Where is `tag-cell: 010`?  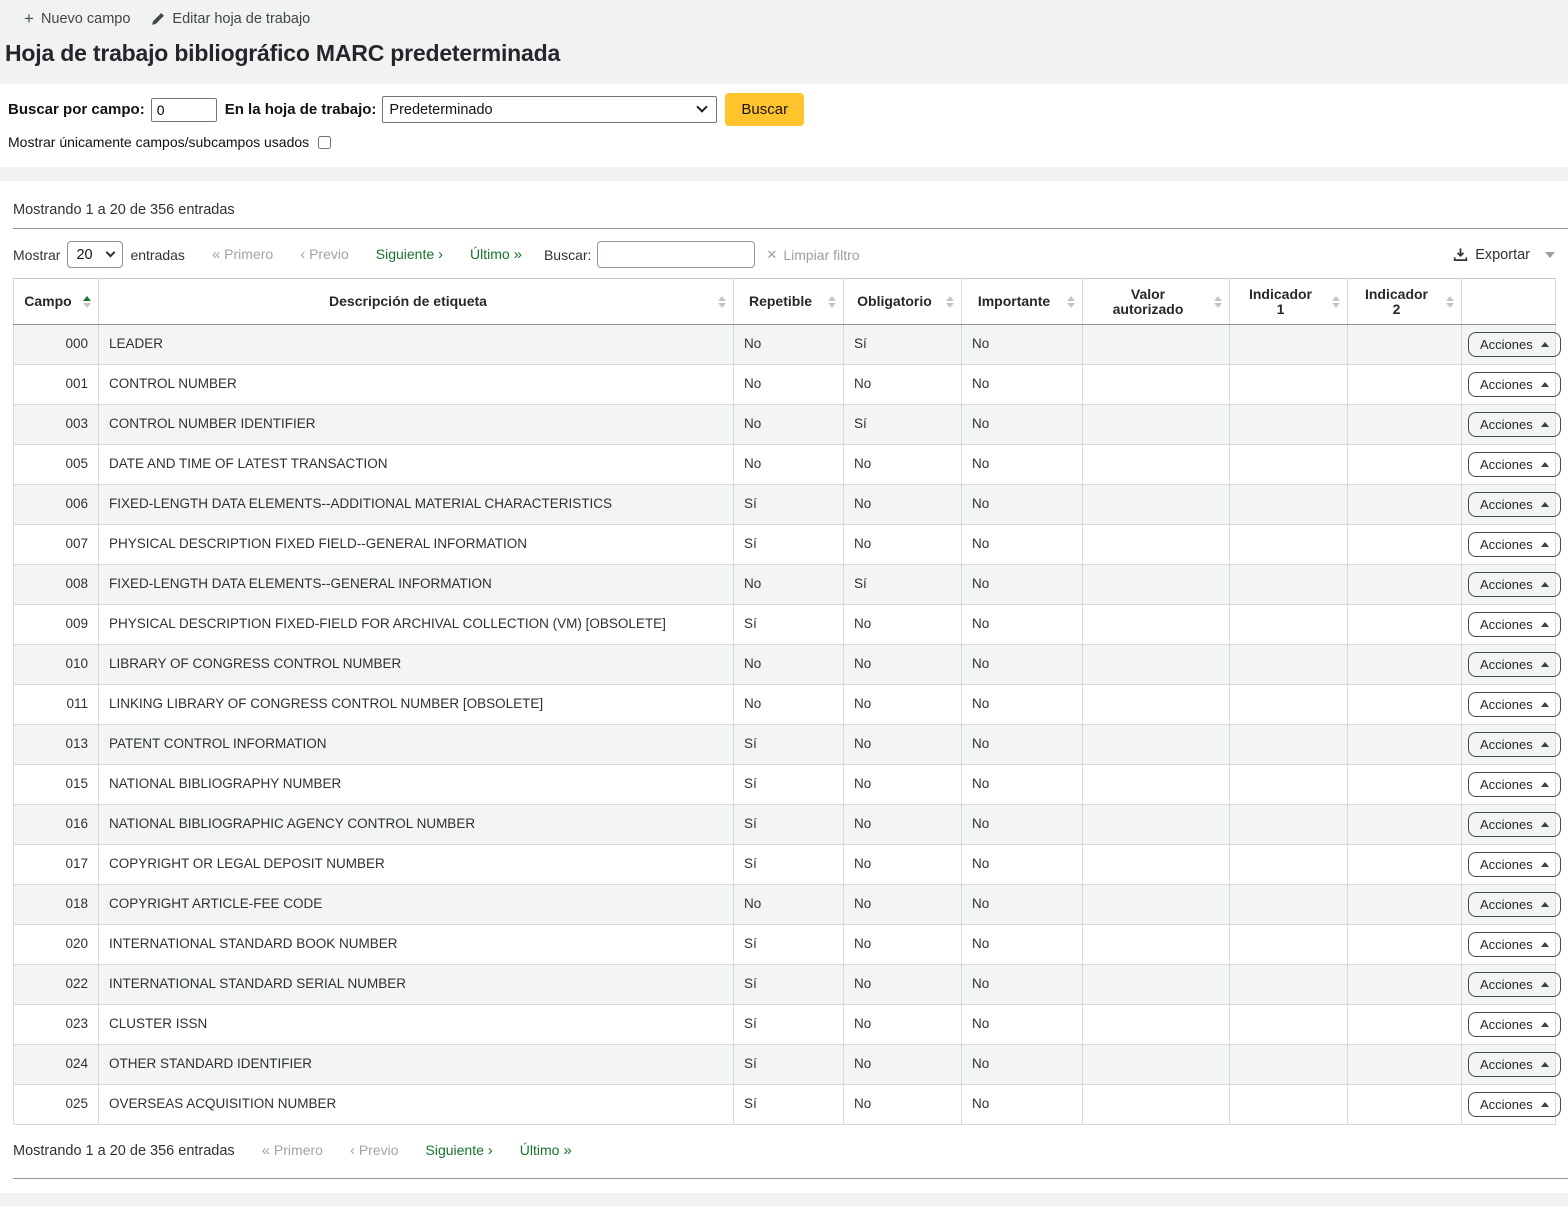 tag-cell: 010 is located at coordinates (56, 664).